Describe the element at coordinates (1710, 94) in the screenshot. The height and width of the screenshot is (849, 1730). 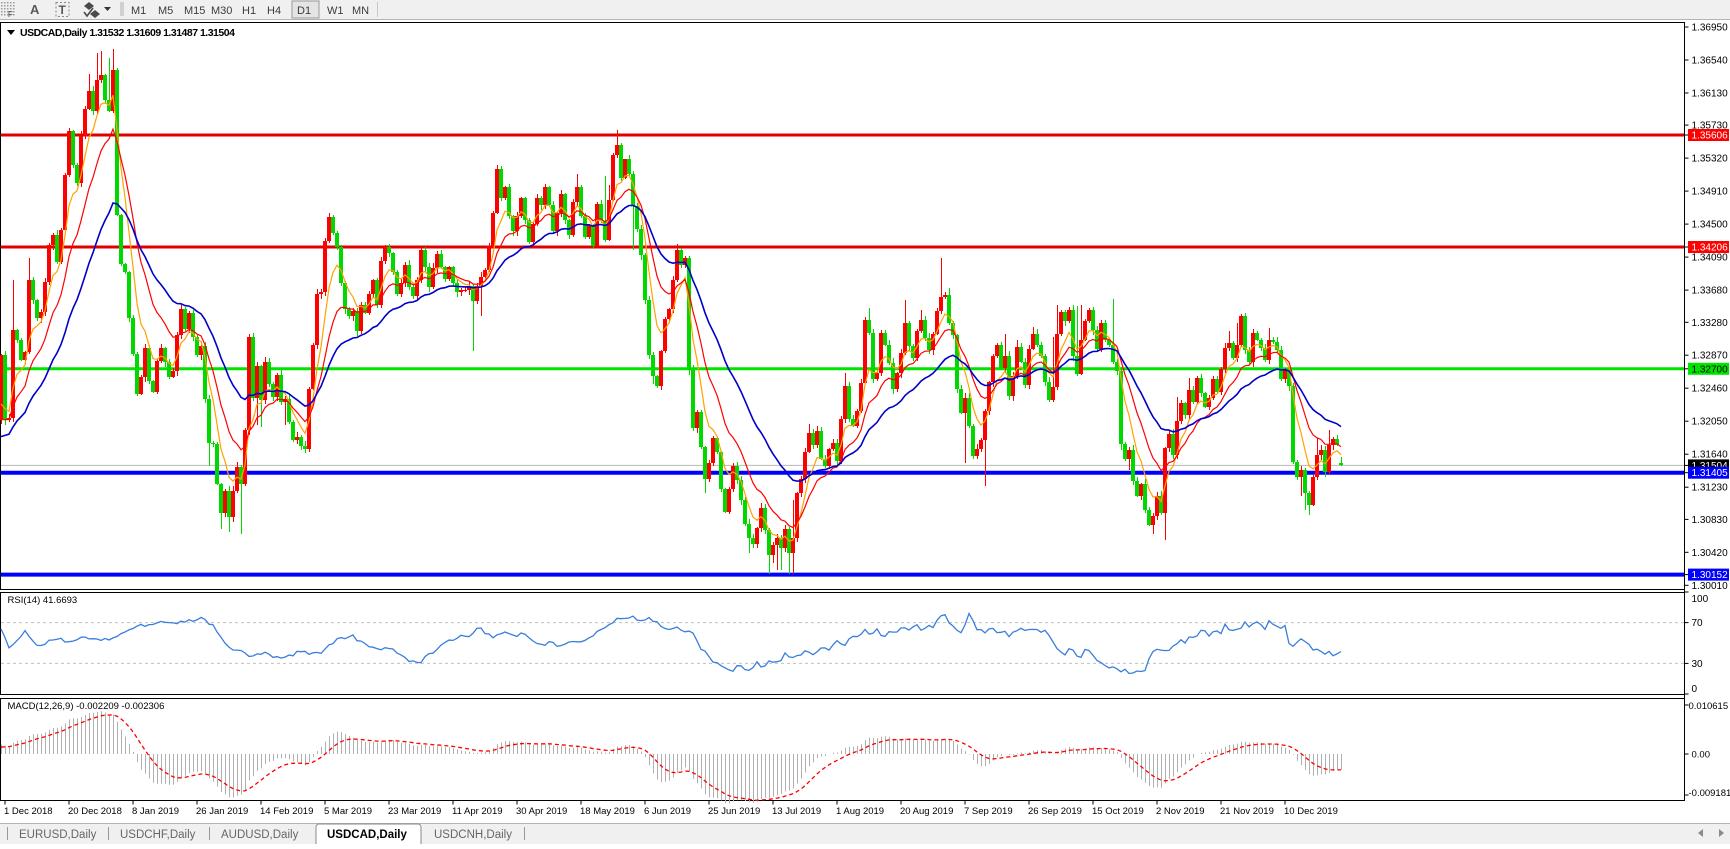
I see `svg-text: 1.36130` at that location.